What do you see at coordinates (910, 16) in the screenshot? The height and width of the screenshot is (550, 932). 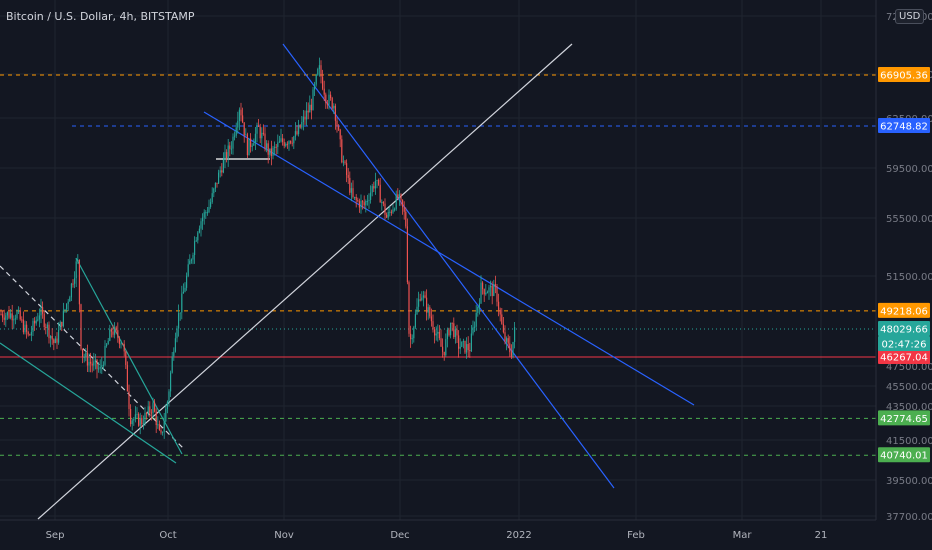 I see `currency-button: USD` at bounding box center [910, 16].